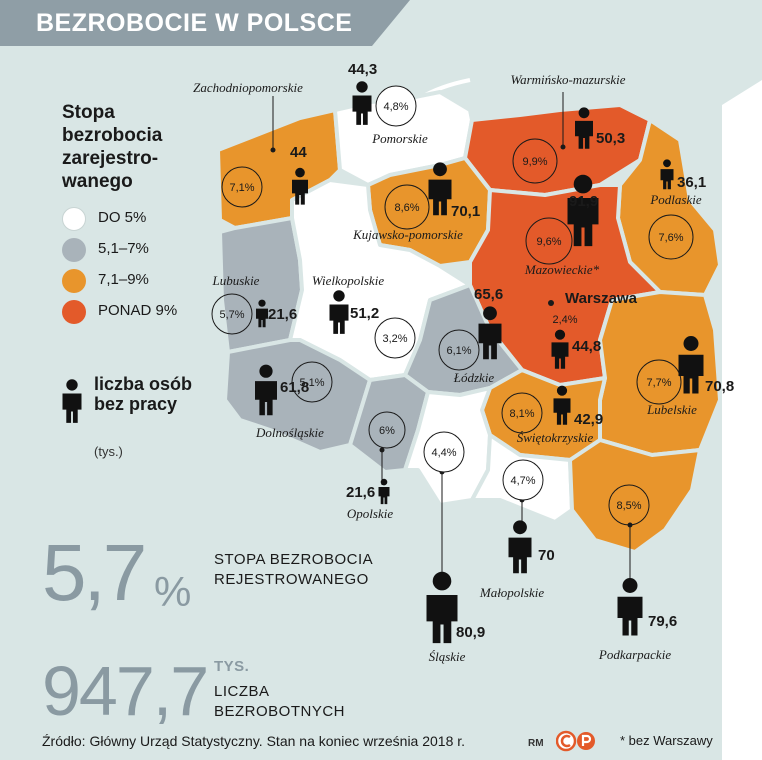 This screenshot has height=760, width=762. I want to click on rate-label-lubuskie: 5,7%, so click(231, 315).